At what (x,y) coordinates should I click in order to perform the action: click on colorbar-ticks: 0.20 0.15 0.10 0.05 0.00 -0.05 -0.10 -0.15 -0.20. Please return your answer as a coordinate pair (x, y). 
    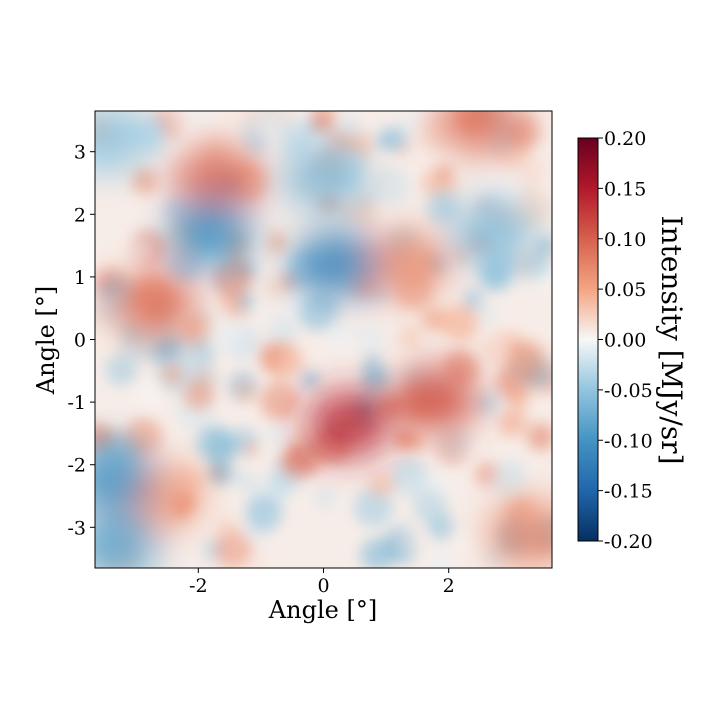
    Looking at the image, I should click on (625, 340).